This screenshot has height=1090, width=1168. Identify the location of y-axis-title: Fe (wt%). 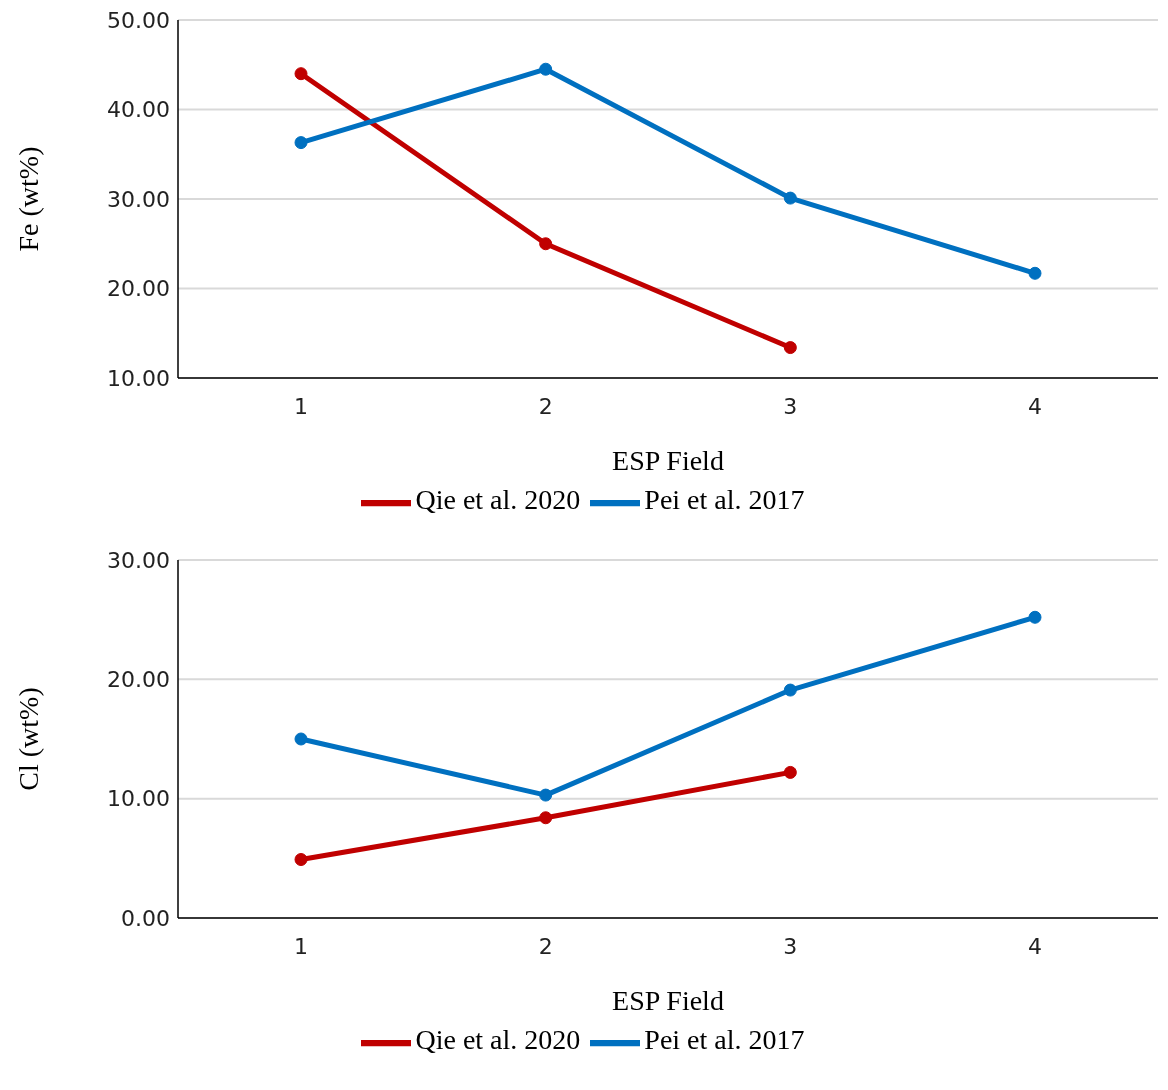
(28, 199).